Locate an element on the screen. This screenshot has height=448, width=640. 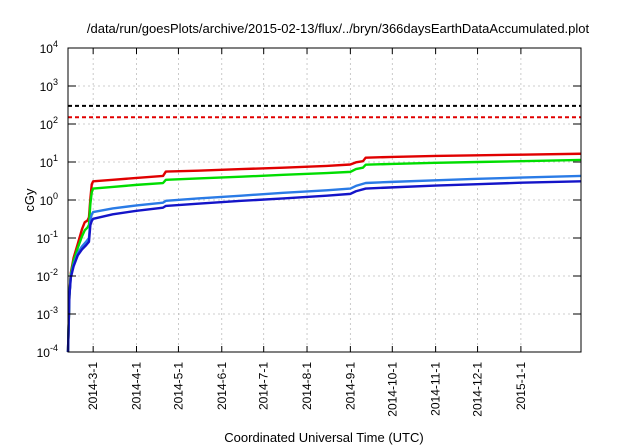
x-tick-label: 2014-8-1 is located at coordinates (307, 386).